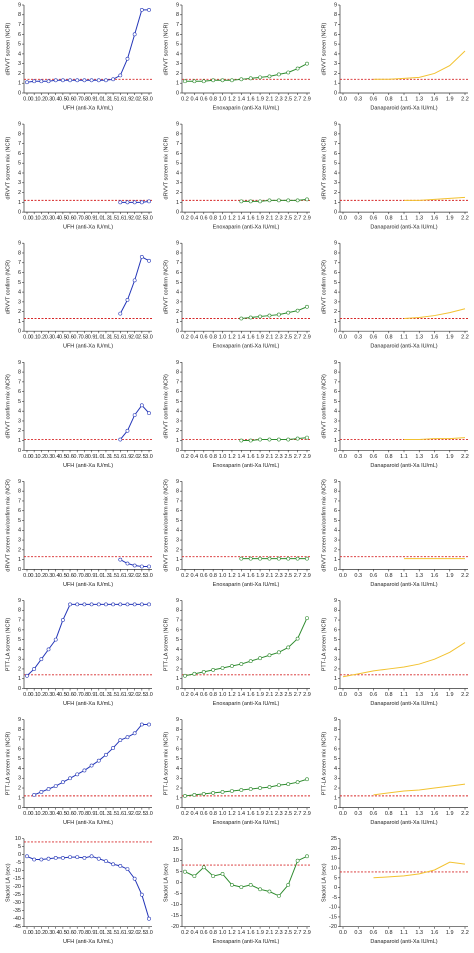  Describe the element at coordinates (56, 695) in the screenshot. I see `x-tick-label: 0.4` at that location.